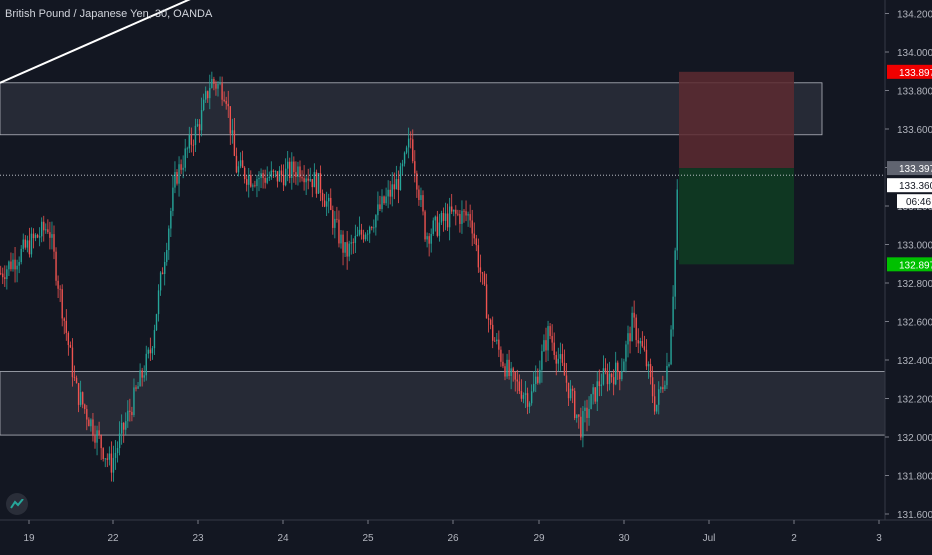 This screenshot has height=555, width=932. I want to click on take-profit-zone, so click(736, 216).